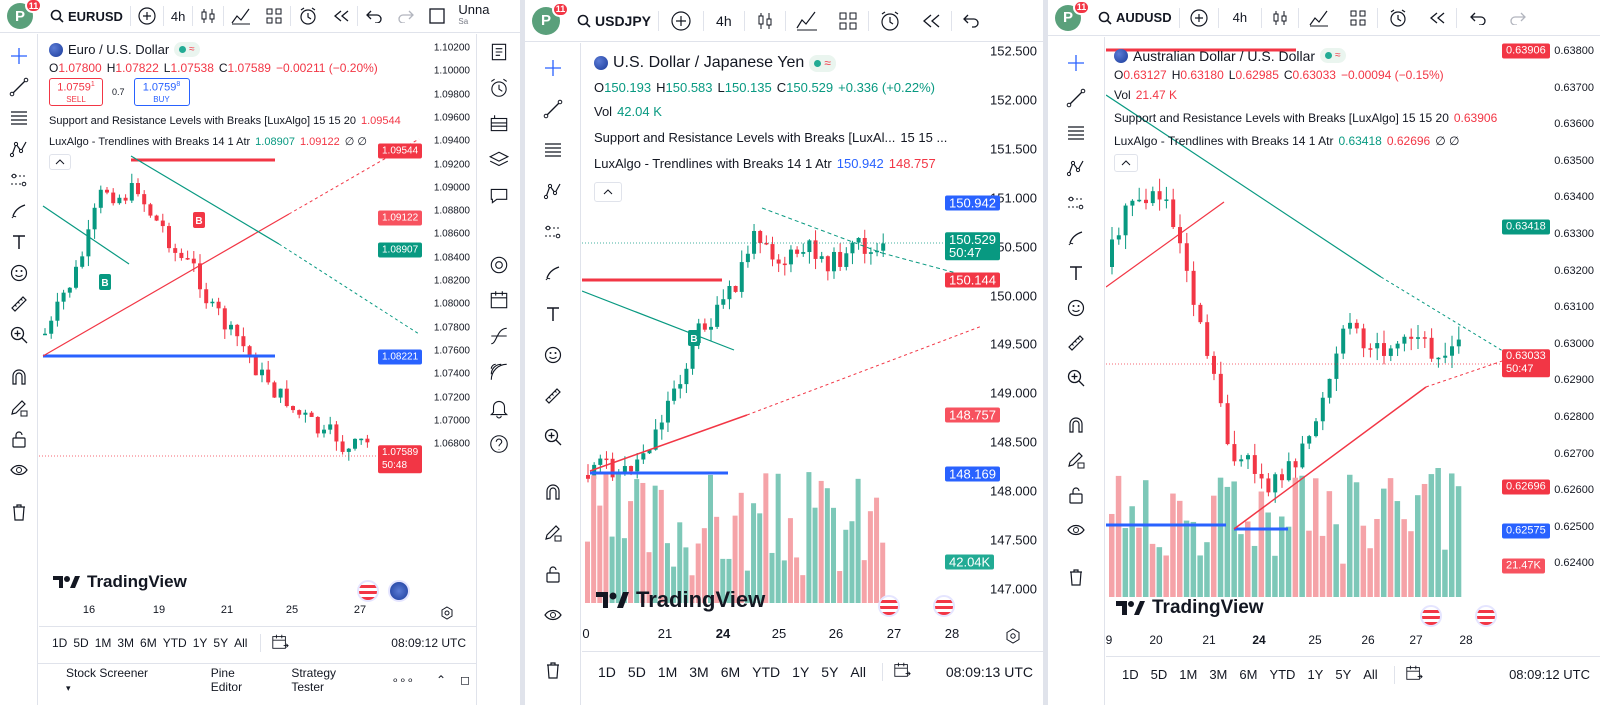  Describe the element at coordinates (499, 52) in the screenshot. I see `watchlist-icon` at that location.